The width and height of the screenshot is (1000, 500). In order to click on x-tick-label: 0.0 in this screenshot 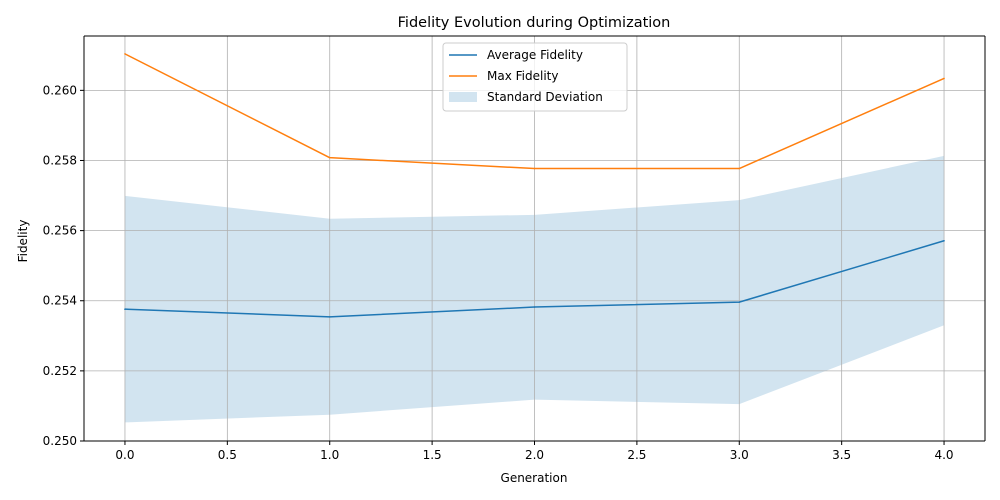, I will do `click(124, 455)`.